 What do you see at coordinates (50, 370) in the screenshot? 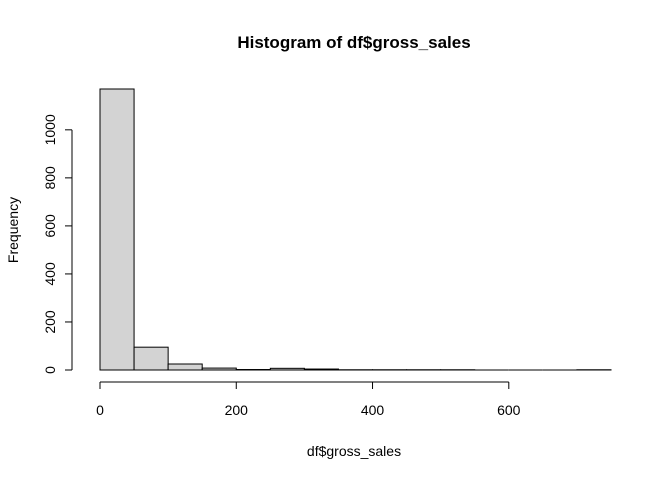
I see `y-tick-label-0: 0` at bounding box center [50, 370].